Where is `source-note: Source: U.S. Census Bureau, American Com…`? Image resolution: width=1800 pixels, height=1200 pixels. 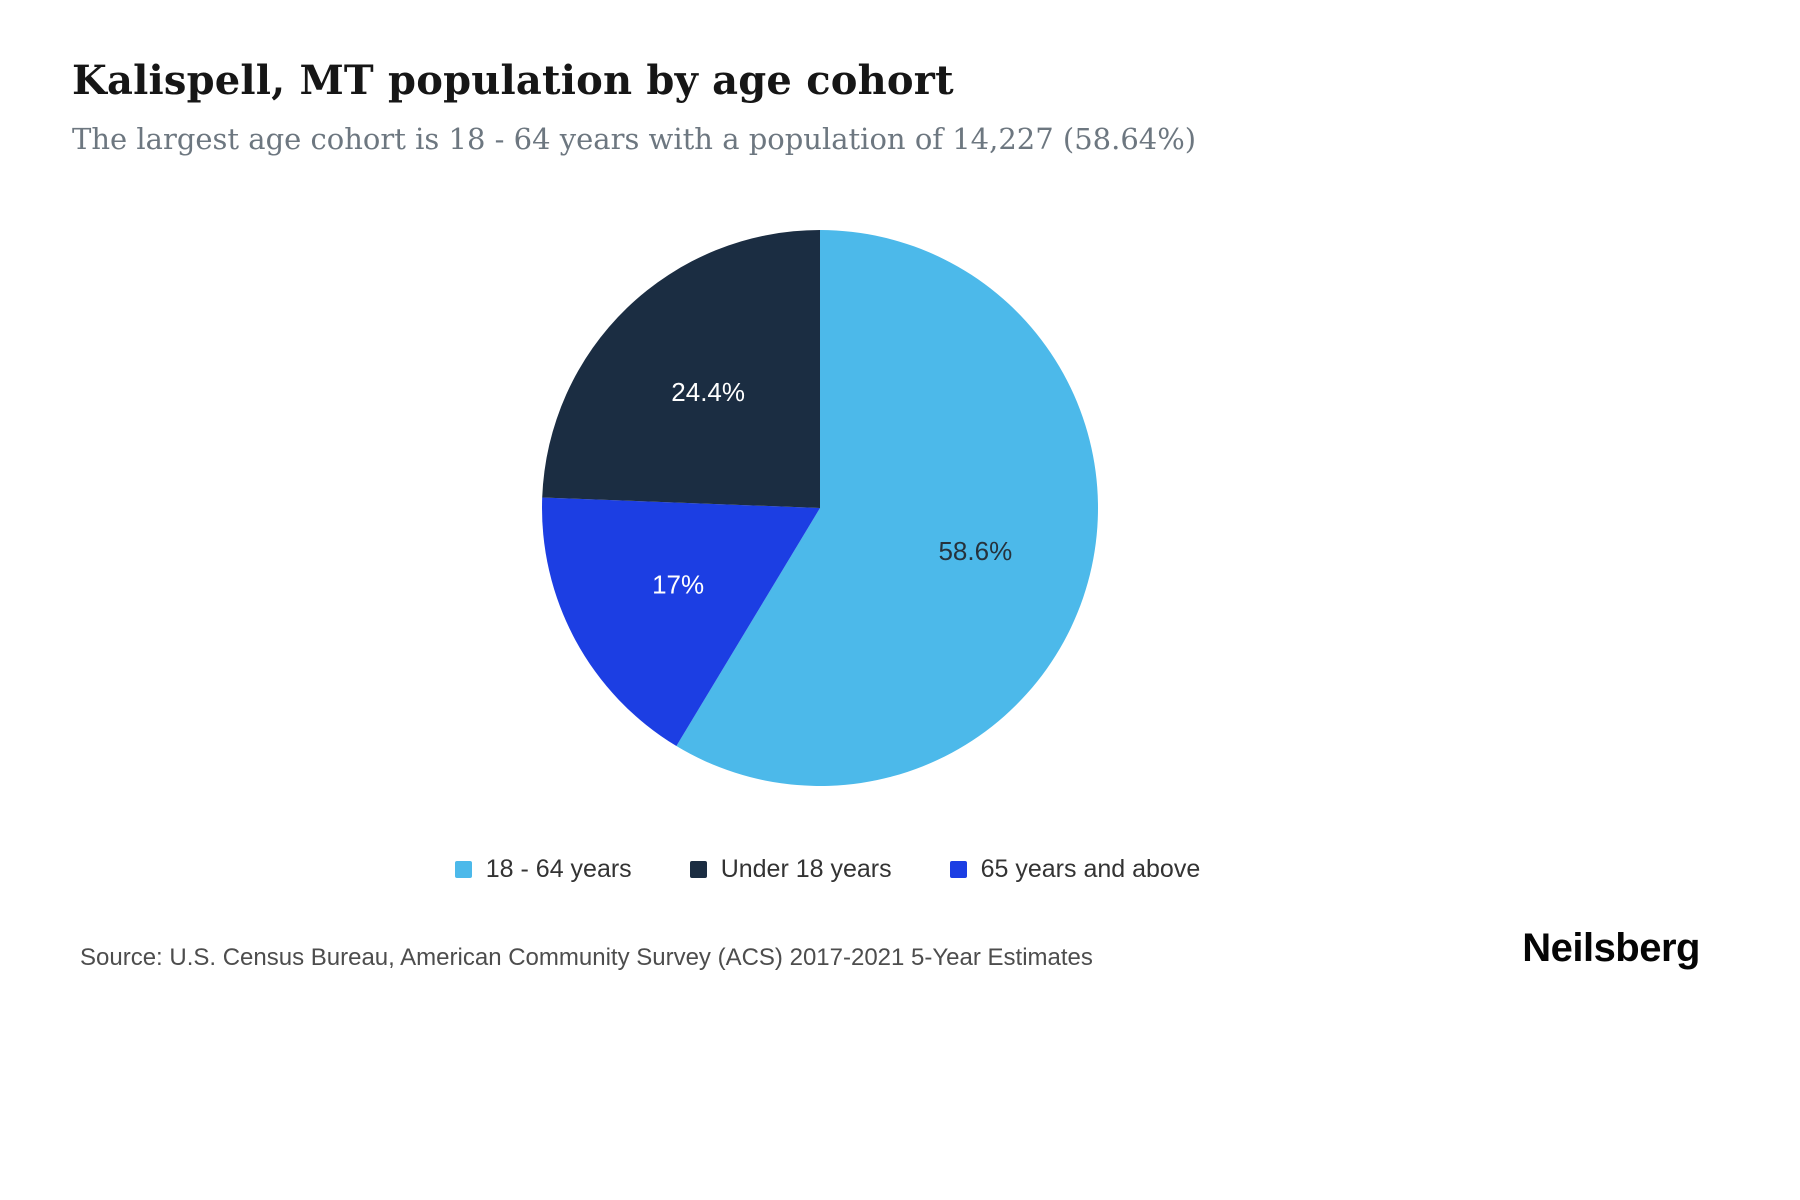
source-note: Source: U.S. Census Bureau, American Com… is located at coordinates (586, 957).